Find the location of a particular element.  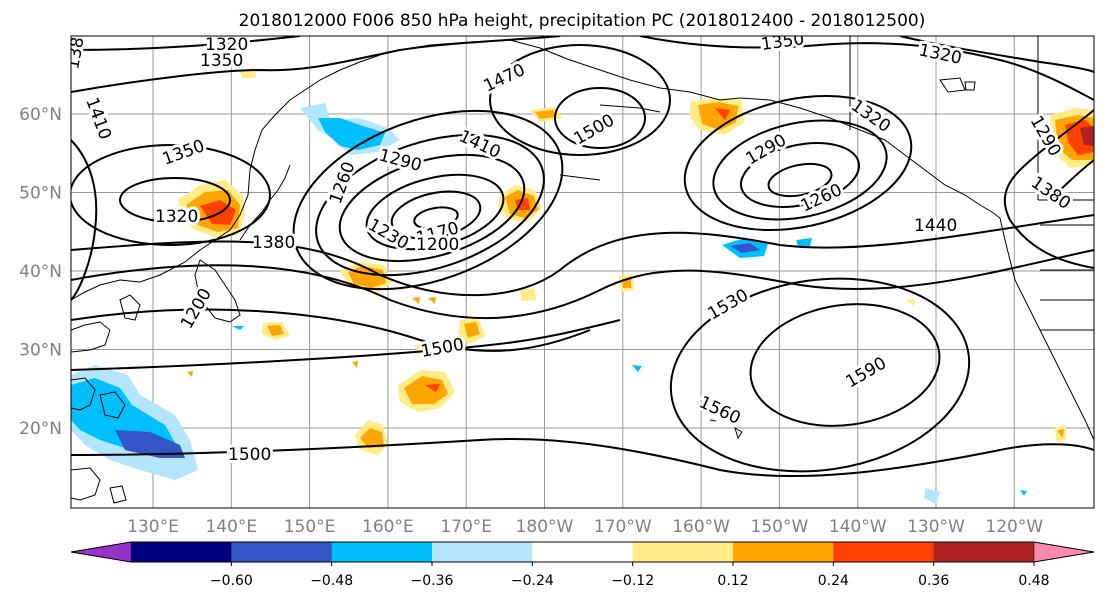

latitude-labels: 60°N 50°N 40°N 30°N 20°N is located at coordinates (40, 272).